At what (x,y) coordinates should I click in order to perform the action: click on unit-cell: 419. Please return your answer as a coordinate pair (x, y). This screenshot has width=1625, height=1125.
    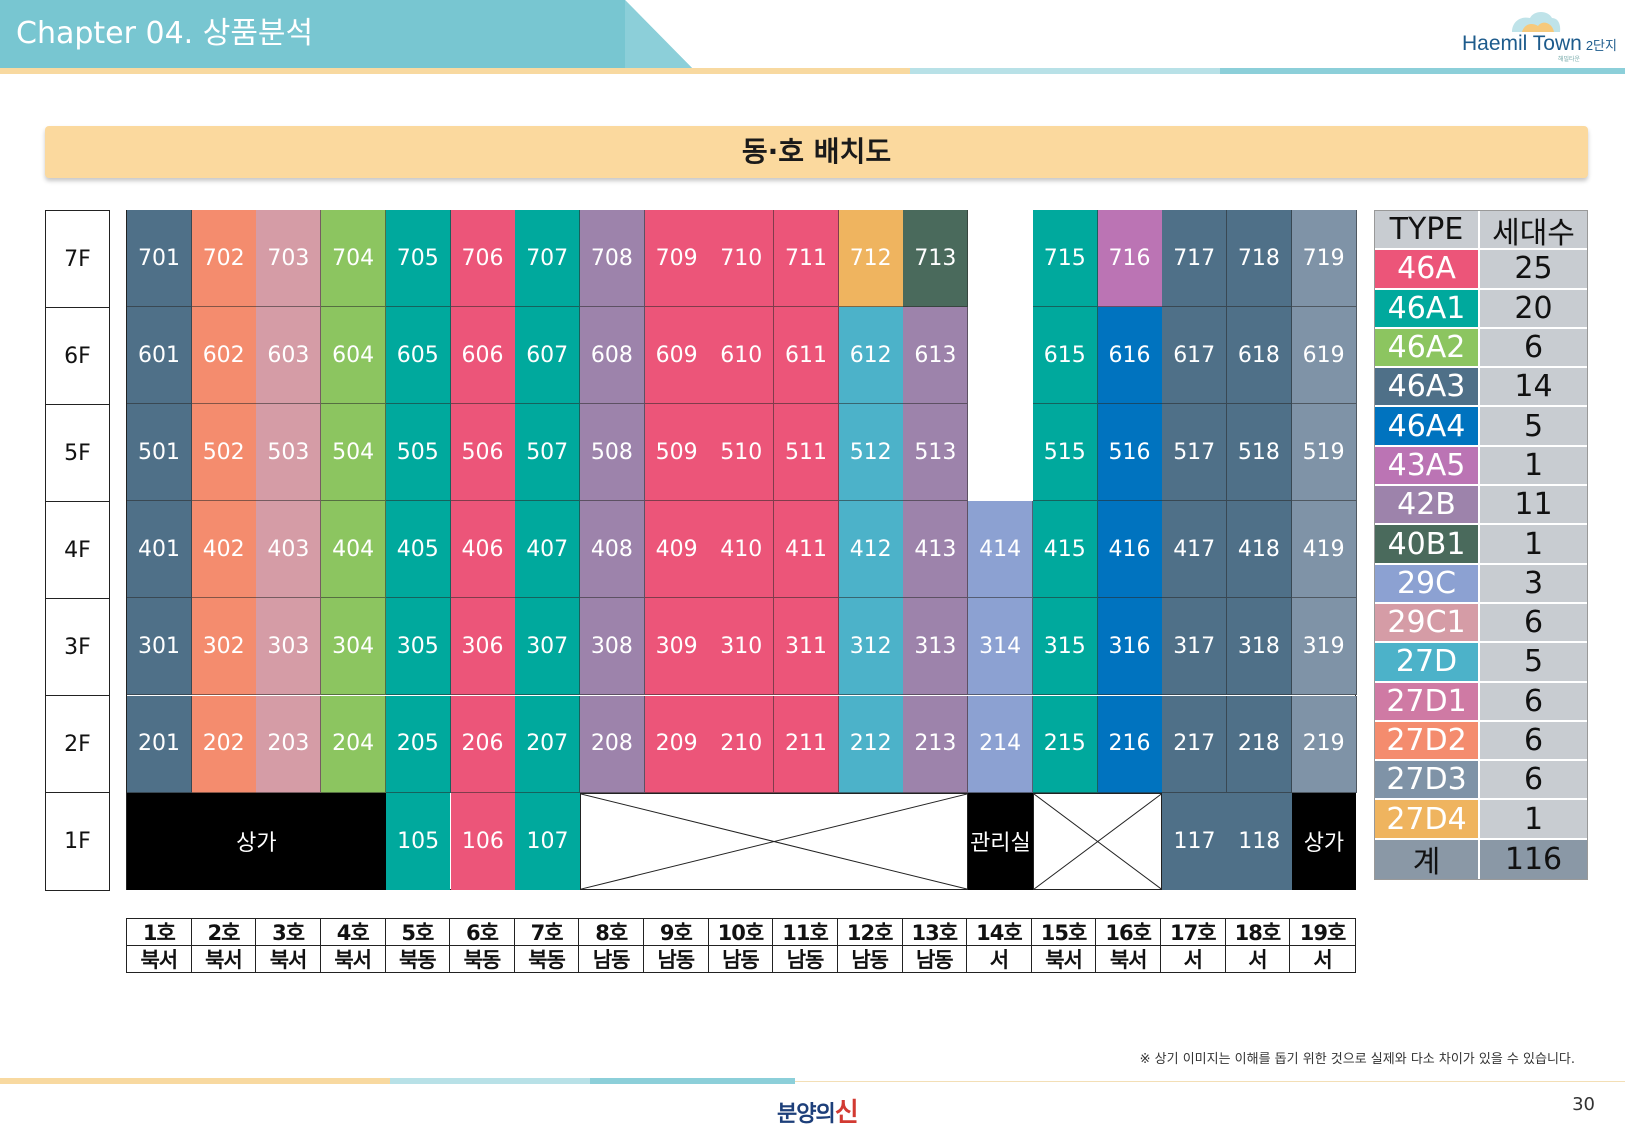
    Looking at the image, I should click on (1324, 550).